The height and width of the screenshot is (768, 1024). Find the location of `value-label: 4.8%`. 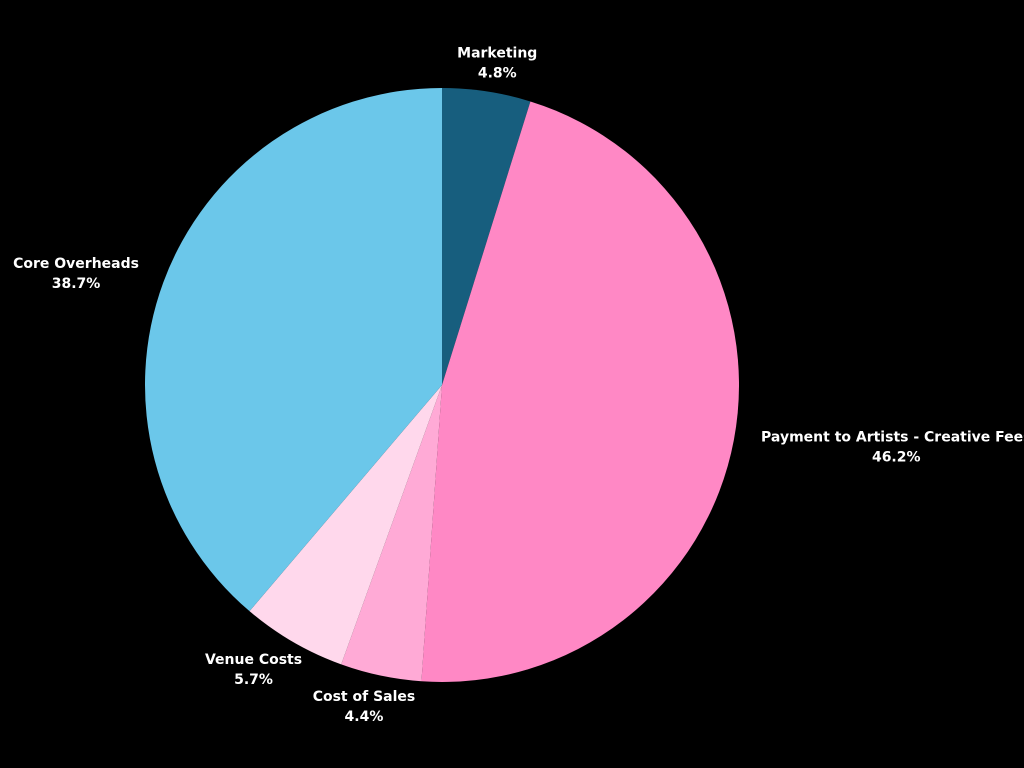

value-label: 4.8% is located at coordinates (497, 74).